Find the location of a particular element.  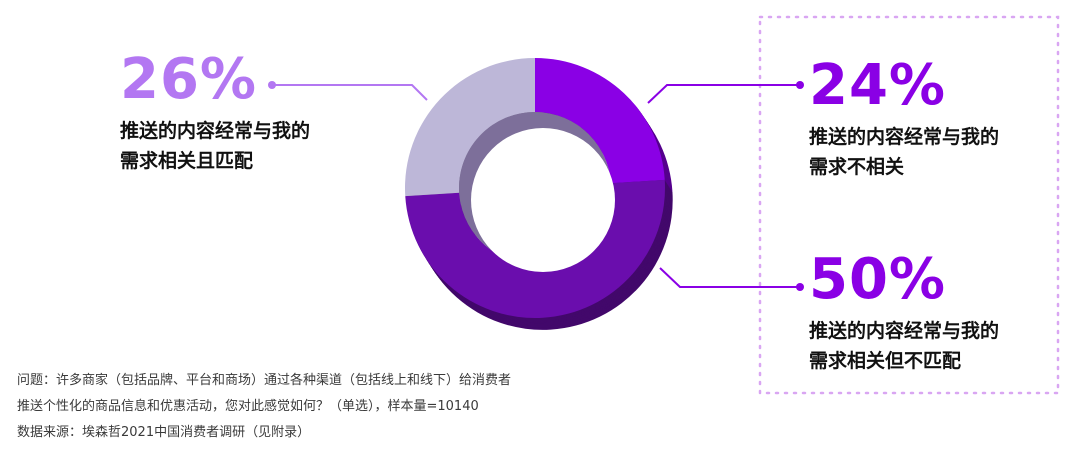

callout-matched: 26% 推送的内容经常与我的 需求相关且匹配 is located at coordinates (215, 114).